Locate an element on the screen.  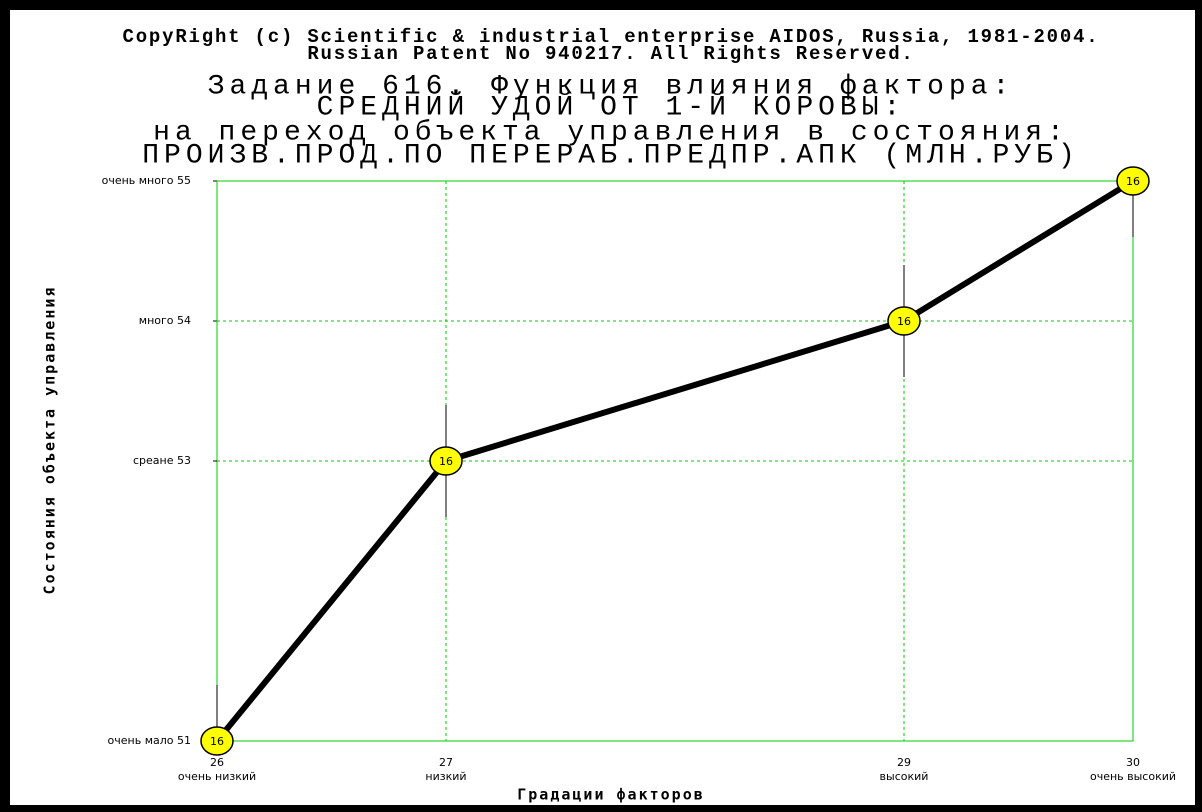
x-tick-label: 29 is located at coordinates (904, 762).